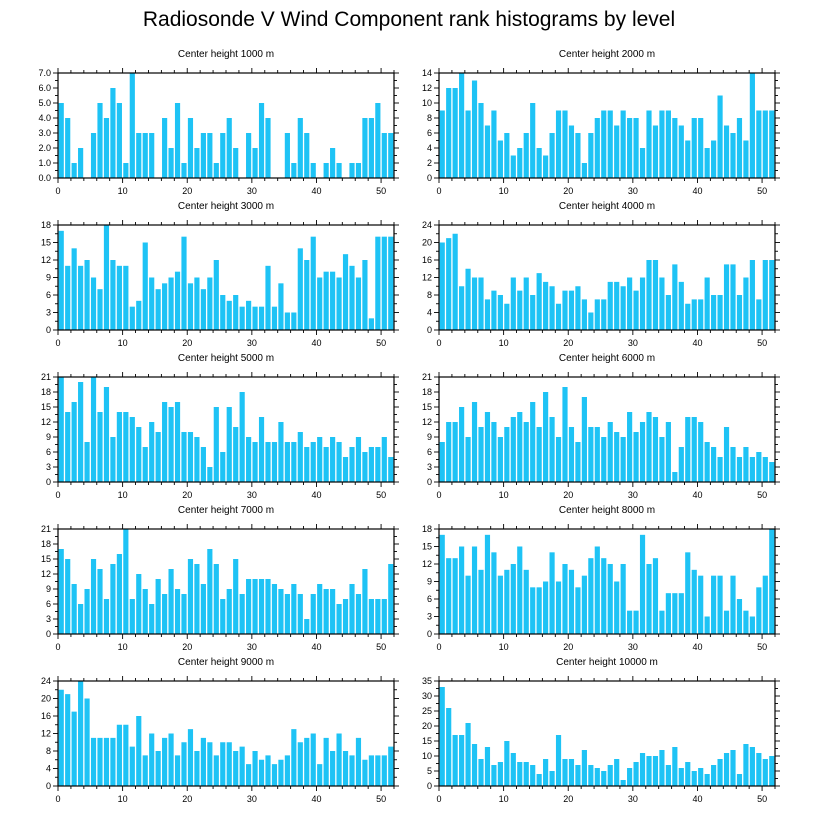  What do you see at coordinates (427, 377) in the screenshot?
I see `y-tick-label: 21` at bounding box center [427, 377].